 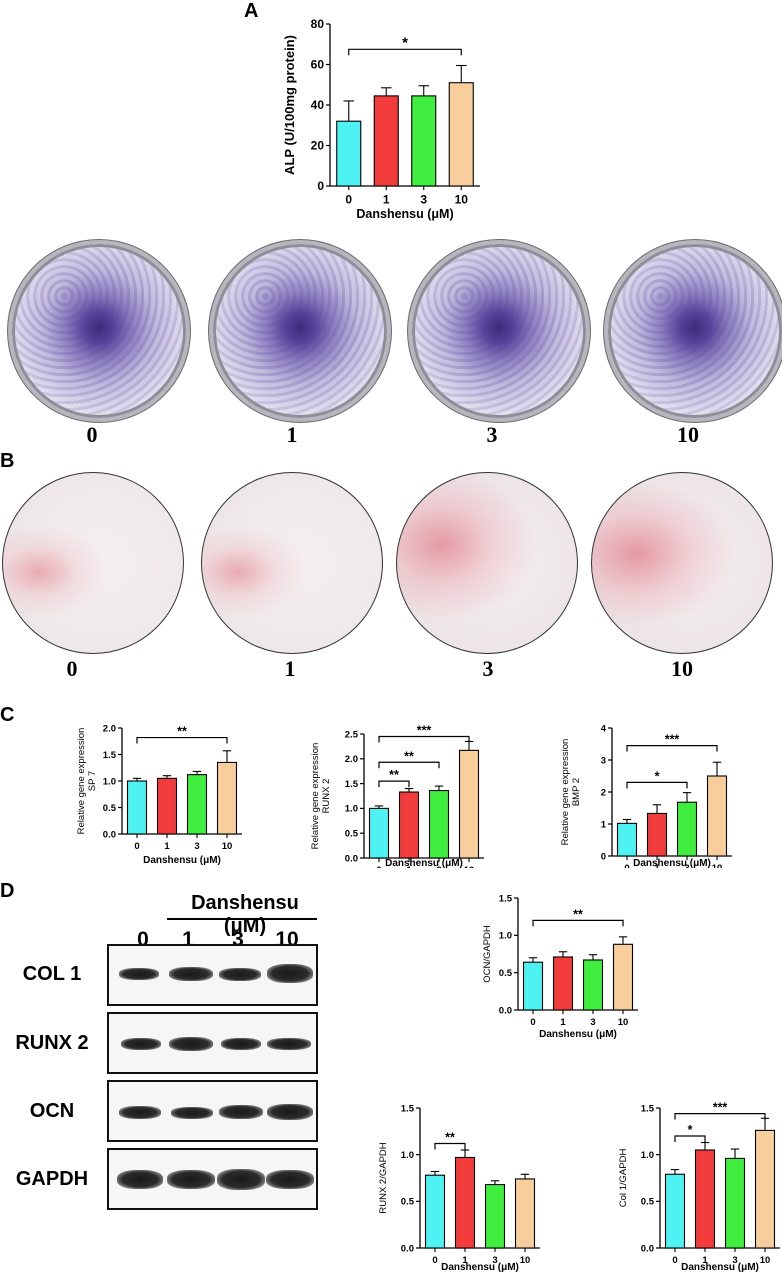 I want to click on y-tick-label: 3, so click(x=603, y=760).